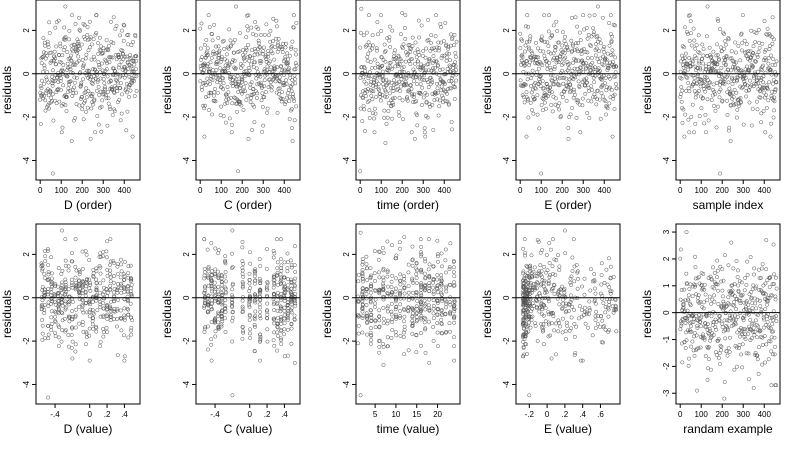 The image size is (800, 450). What do you see at coordinates (666, 160) in the screenshot?
I see `y-tick-label: -4` at bounding box center [666, 160].